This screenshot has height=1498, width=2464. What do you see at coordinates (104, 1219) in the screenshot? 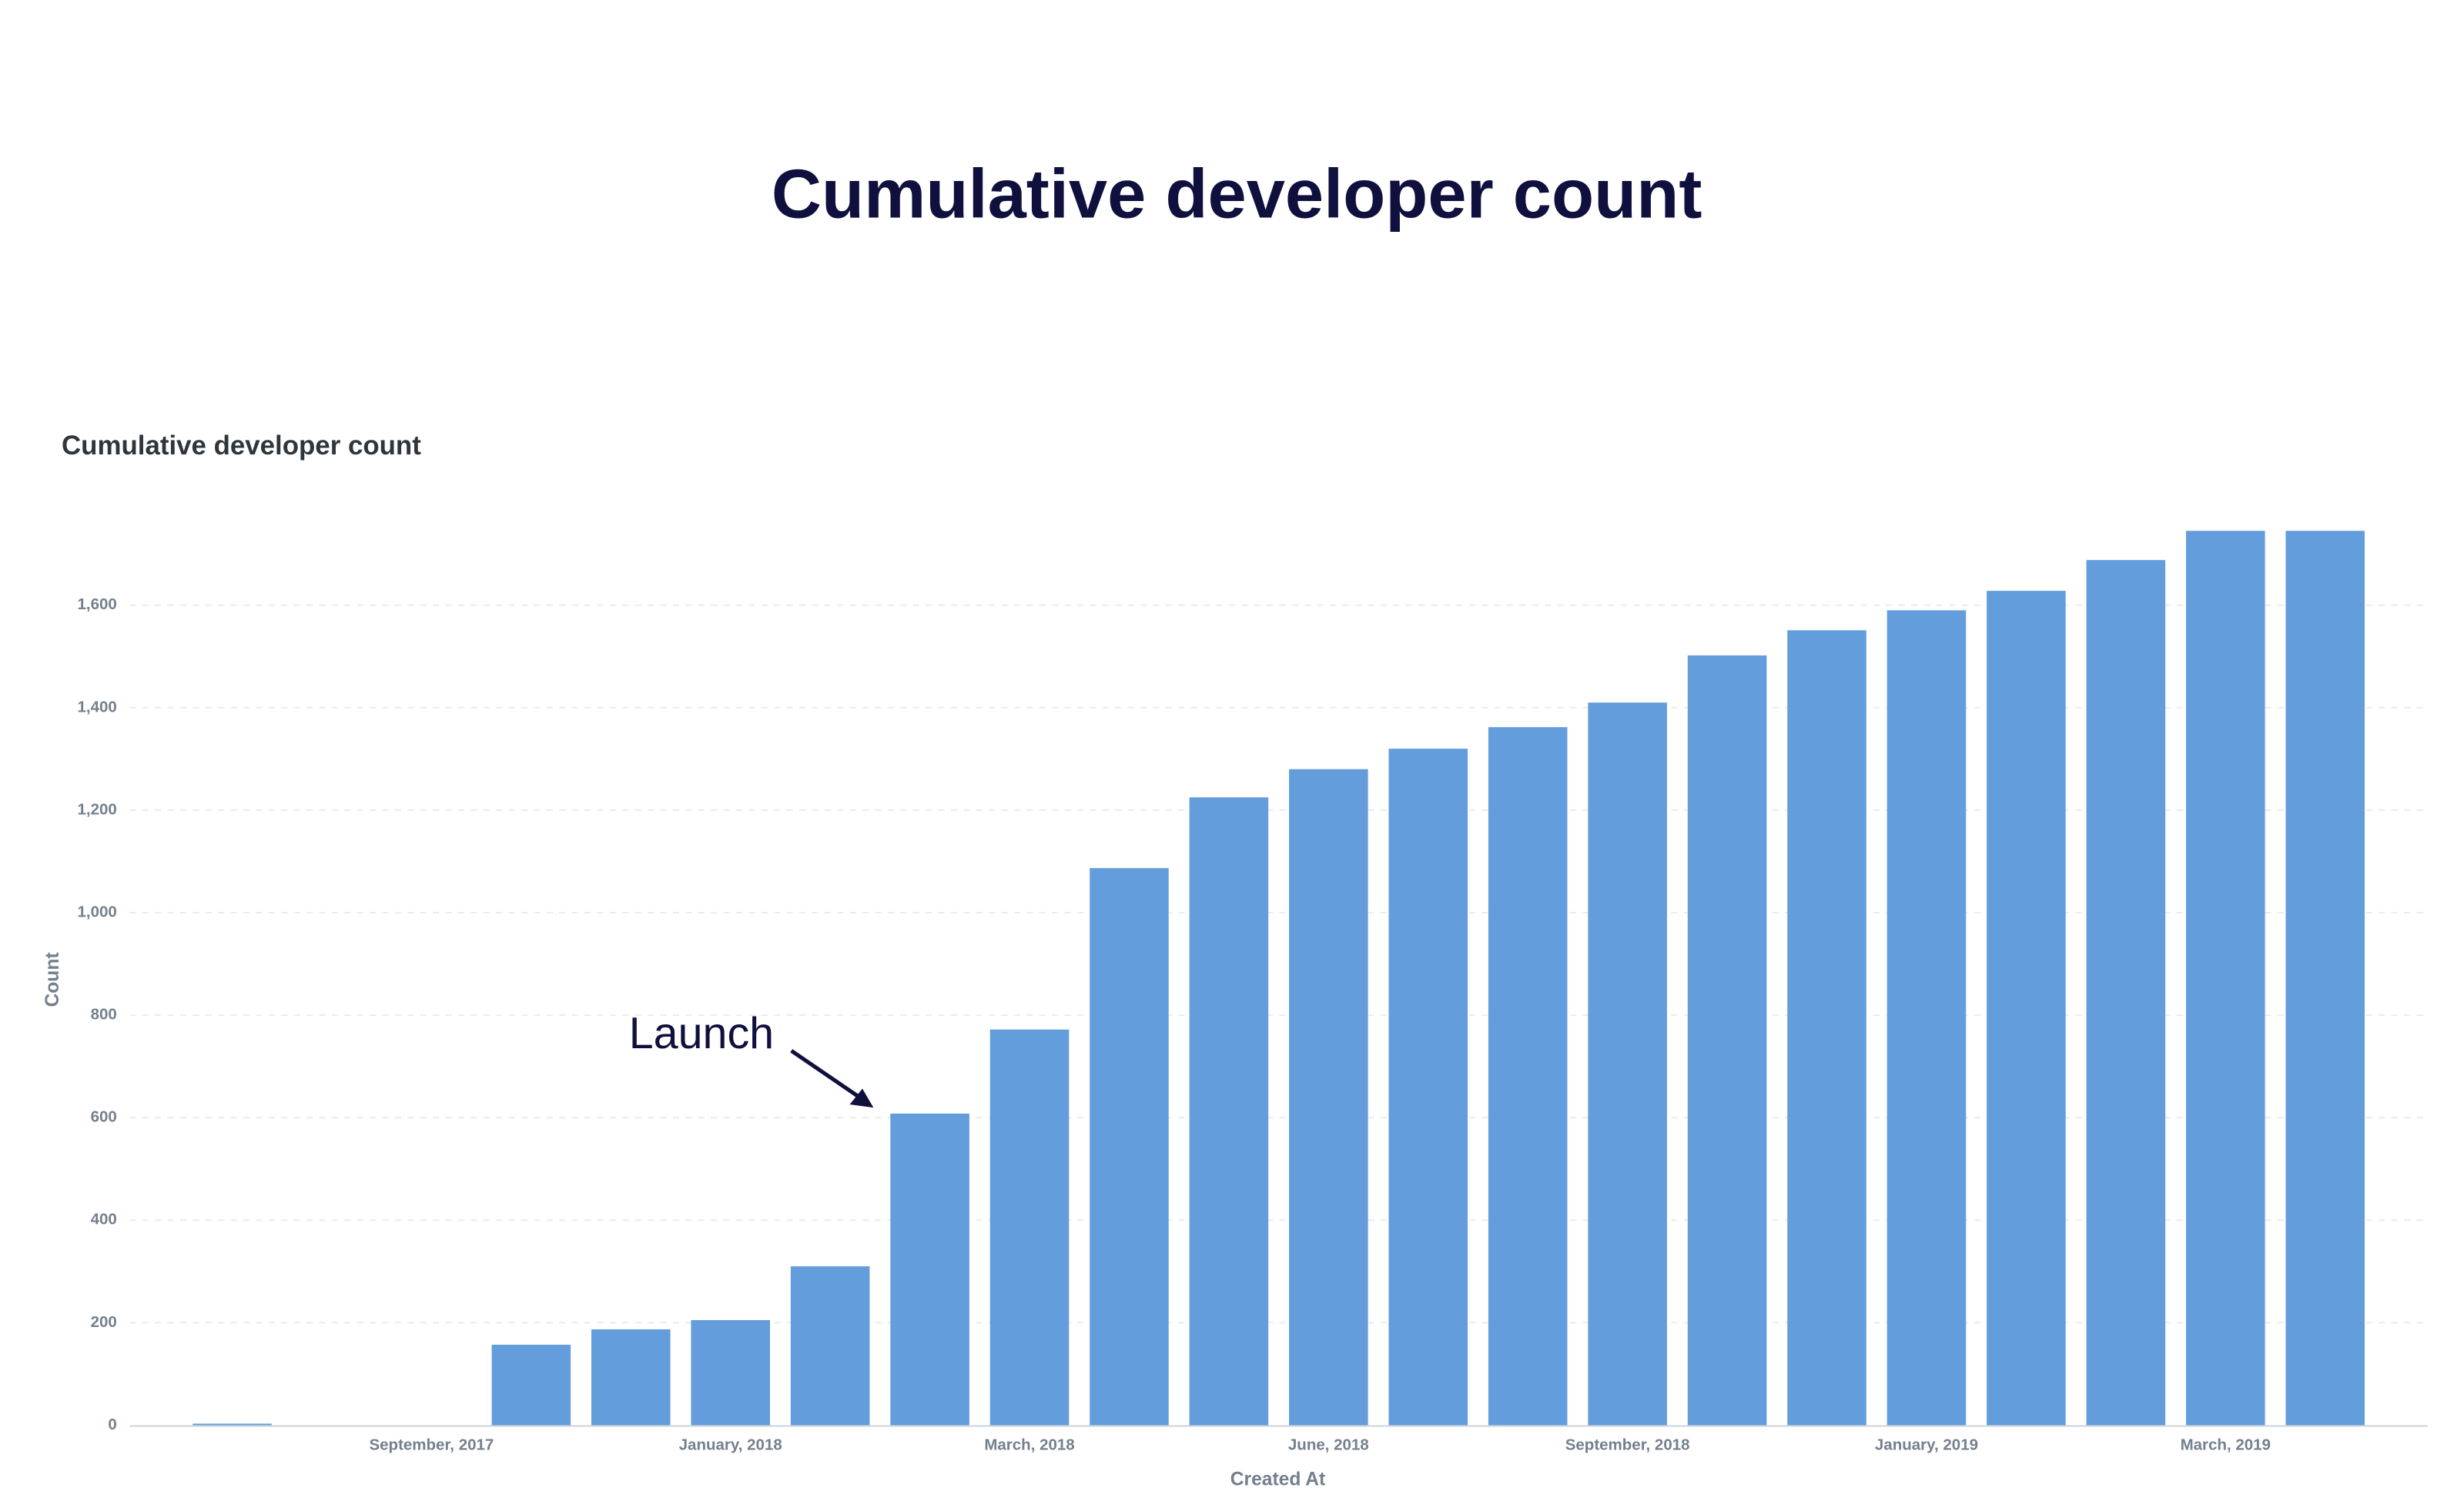
I see `y-tick-label: 400` at bounding box center [104, 1219].